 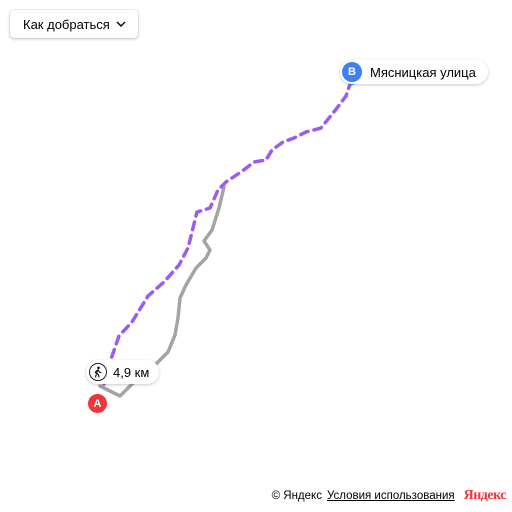 I want to click on map-footer: © Яндекс Условия использования Яндекс, so click(x=389, y=496).